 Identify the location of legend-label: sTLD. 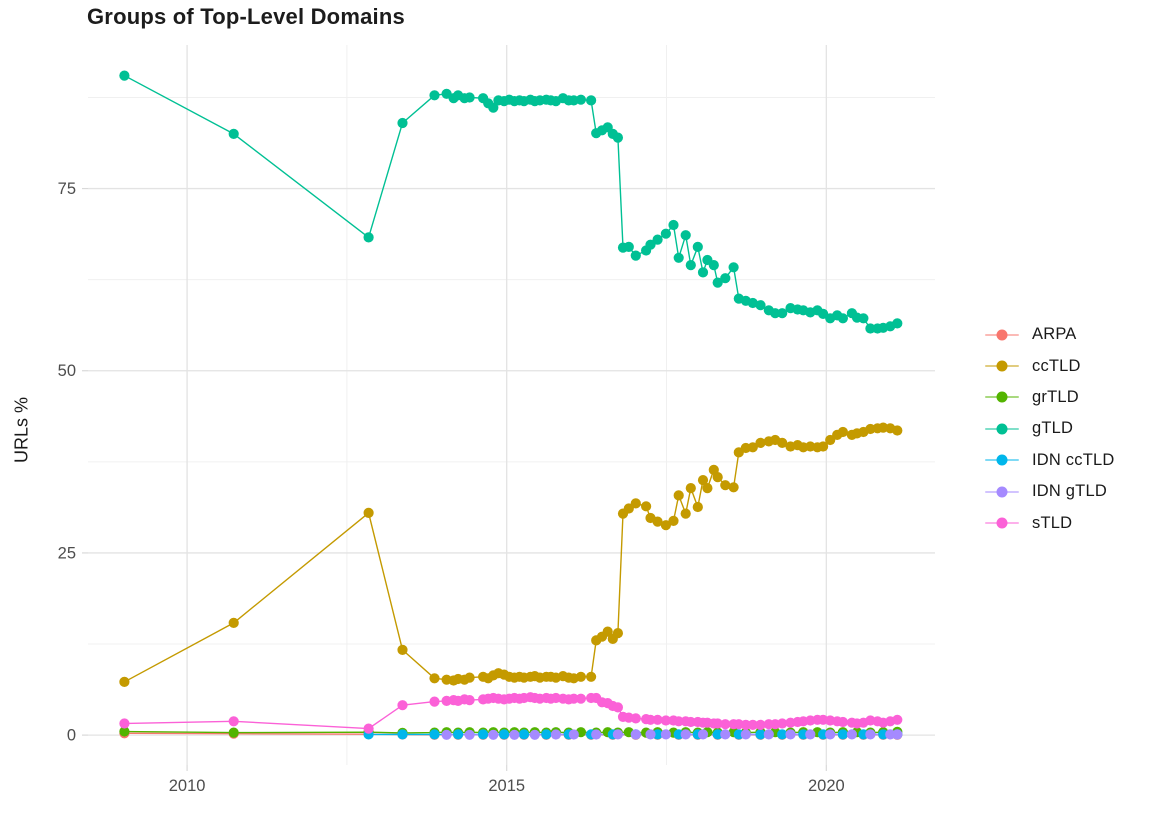
(1052, 522).